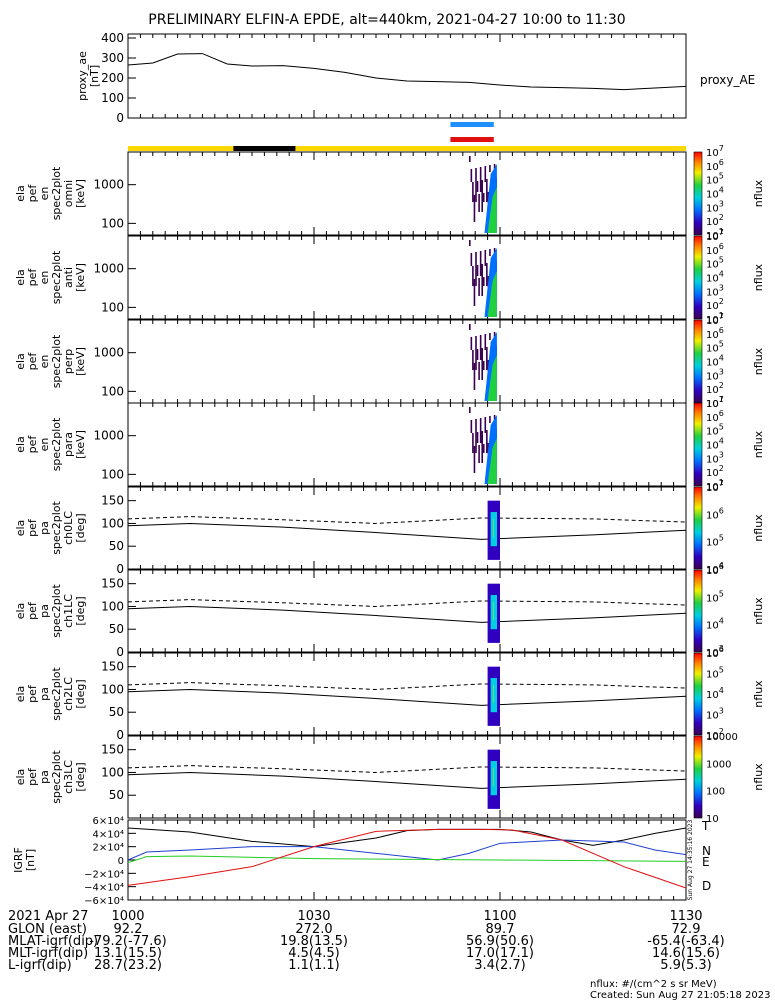  Describe the element at coordinates (715, 319) in the screenshot. I see `colorbar-tick-label: 10⁷` at that location.